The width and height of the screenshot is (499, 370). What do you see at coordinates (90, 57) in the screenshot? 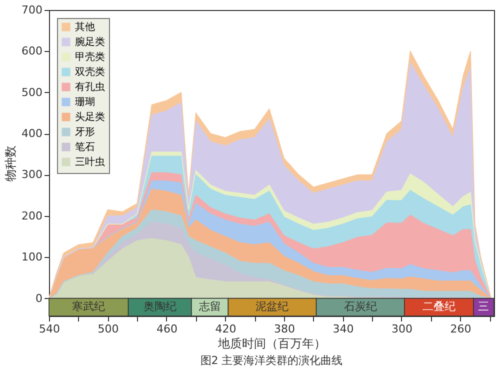
I see `legend-label: 甲壳类` at bounding box center [90, 57].